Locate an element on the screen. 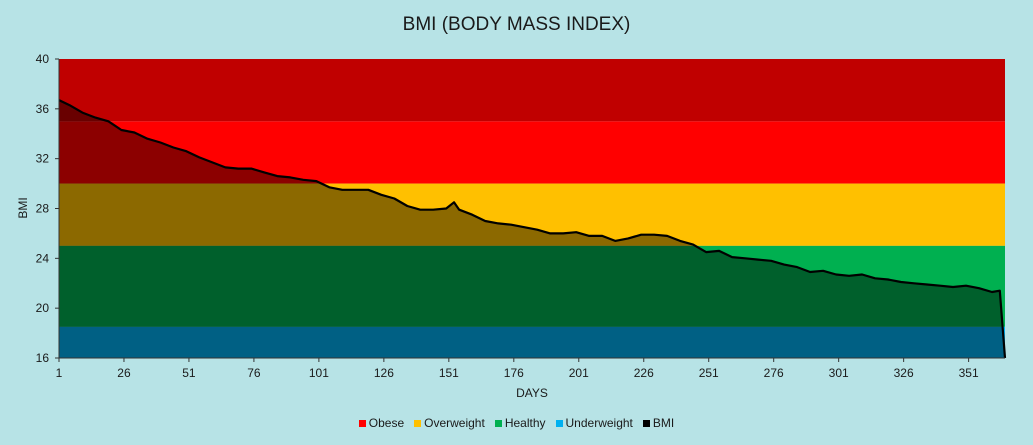 The image size is (1033, 445). legend-item-obese: Obese is located at coordinates (381, 423).